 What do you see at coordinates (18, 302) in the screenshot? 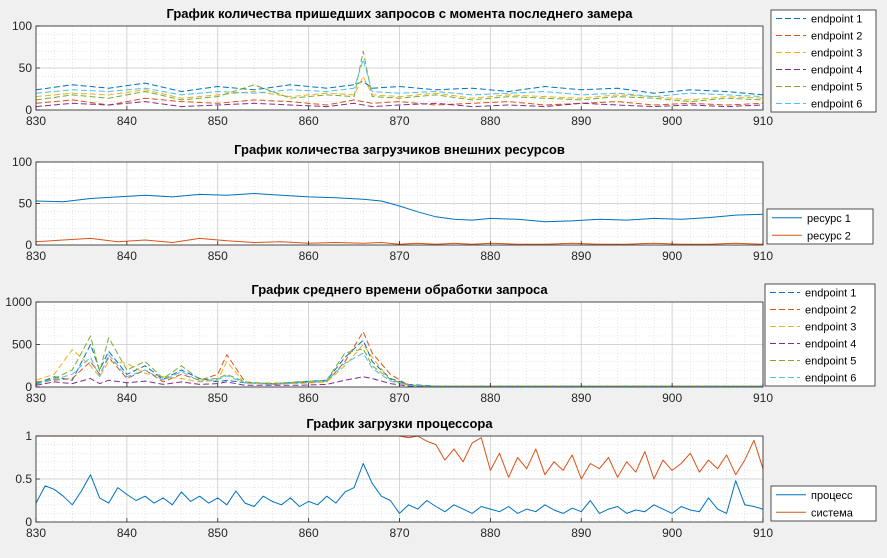
I see `y-tick-label: 1000` at bounding box center [18, 302].